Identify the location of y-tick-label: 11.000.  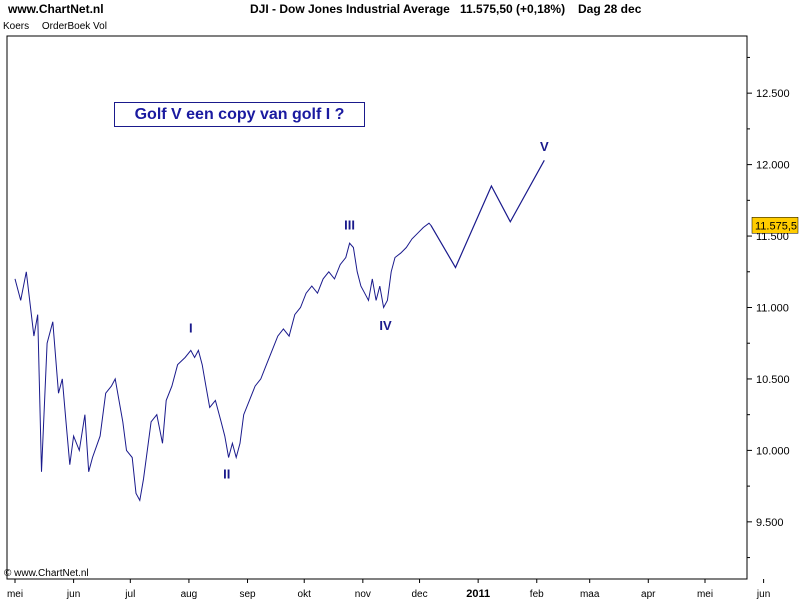
(772, 309).